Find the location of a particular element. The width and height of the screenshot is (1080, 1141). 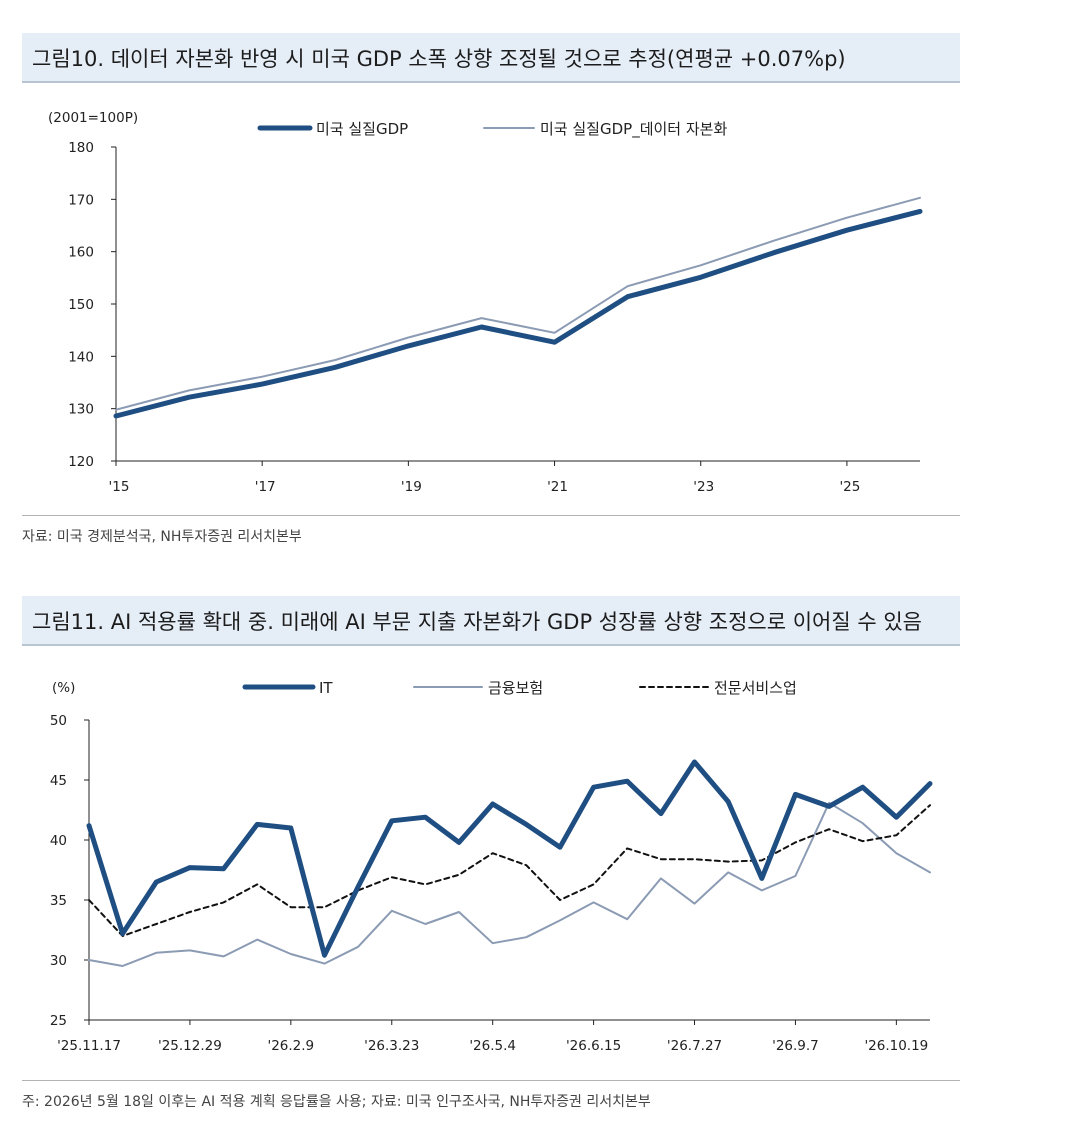

chart2-unit-label: (%) is located at coordinates (63, 688).